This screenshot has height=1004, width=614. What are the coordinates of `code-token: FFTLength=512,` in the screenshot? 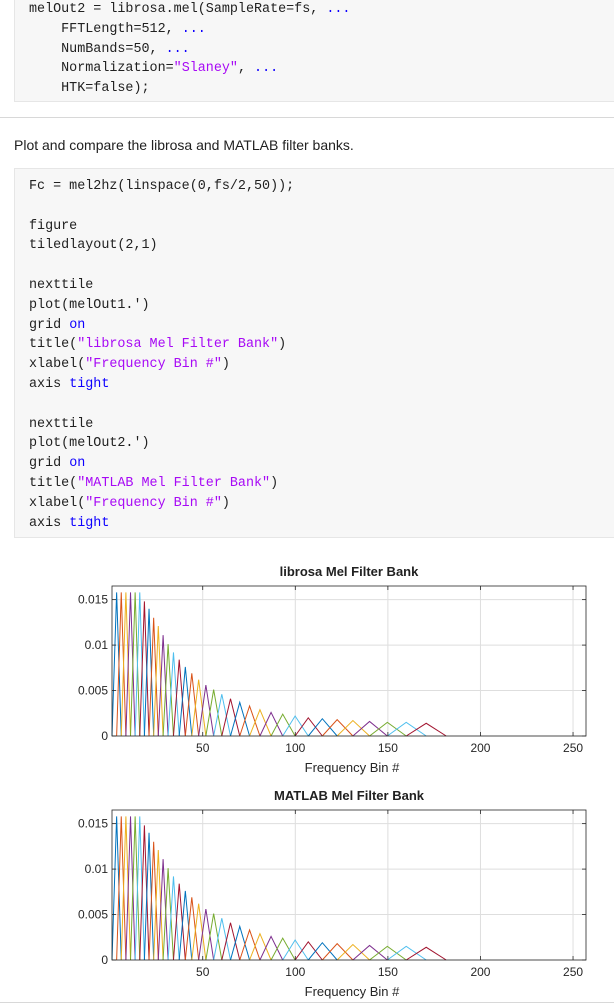 It's located at (105, 29).